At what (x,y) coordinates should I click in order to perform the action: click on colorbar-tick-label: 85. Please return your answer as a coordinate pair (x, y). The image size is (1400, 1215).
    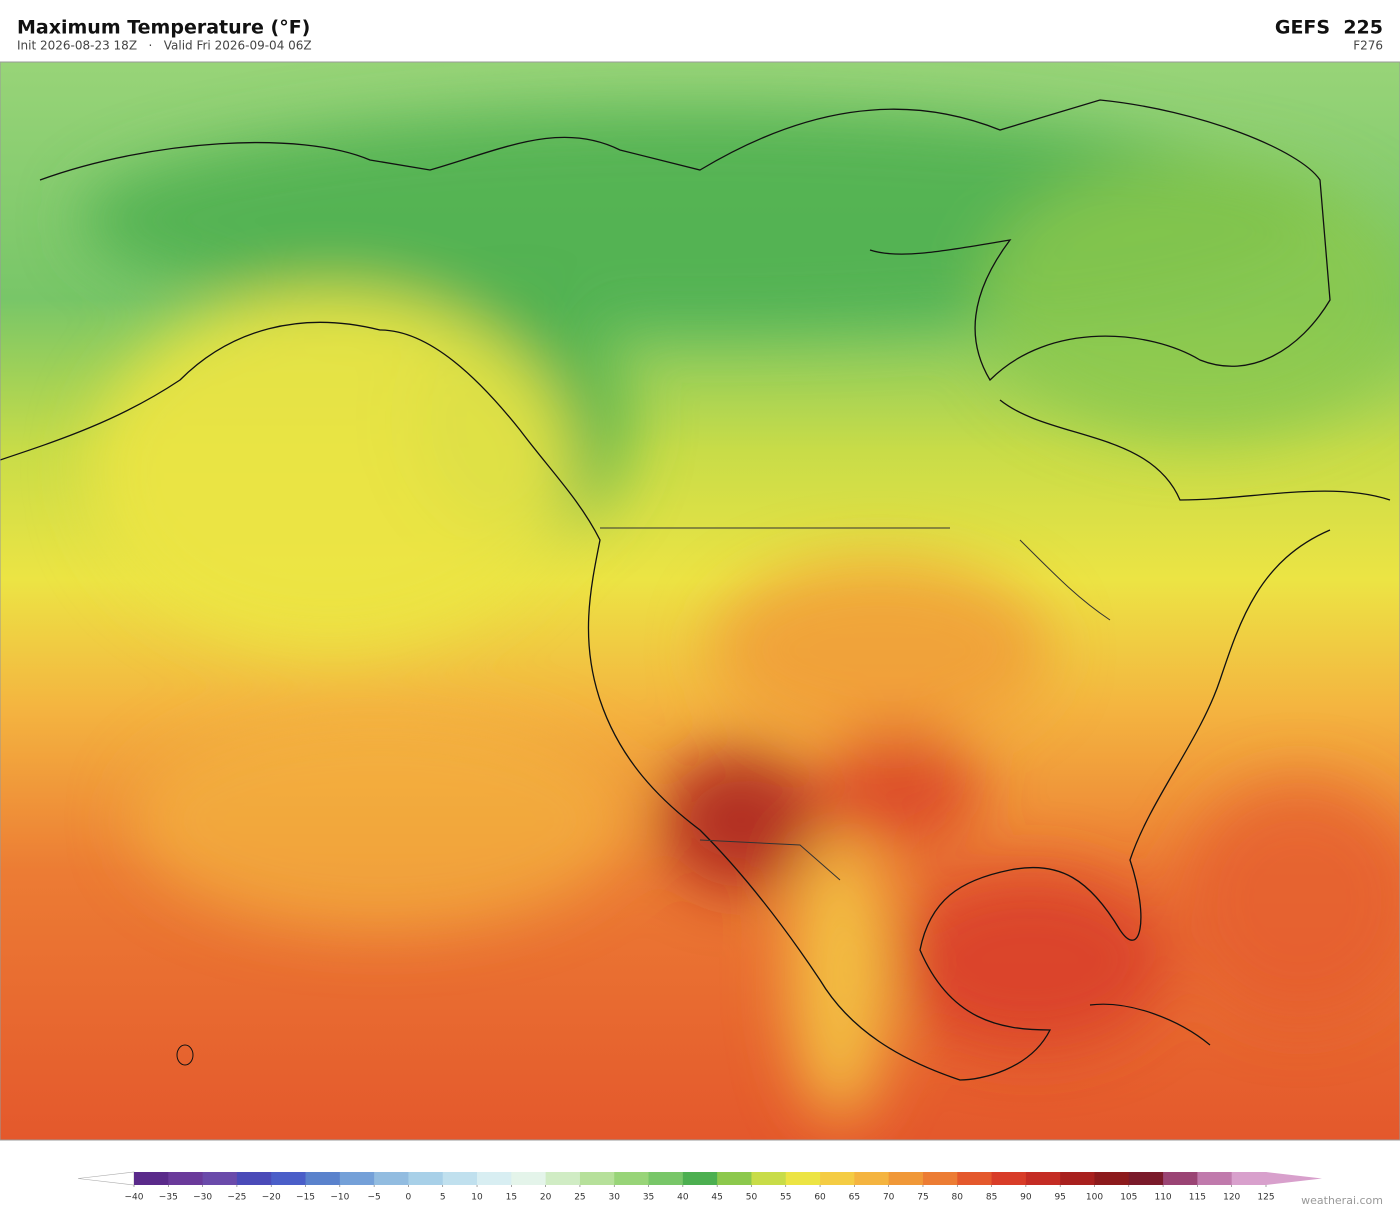
    Looking at the image, I should click on (991, 1198).